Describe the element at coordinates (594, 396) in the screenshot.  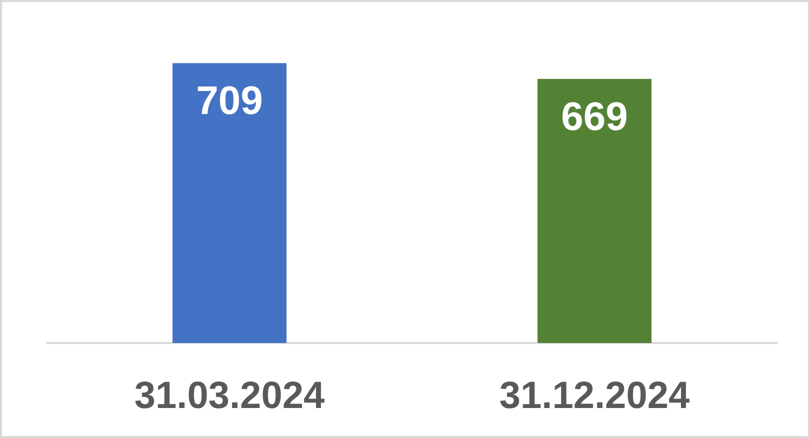
I see `x-tick-label: 31.12.2024` at that location.